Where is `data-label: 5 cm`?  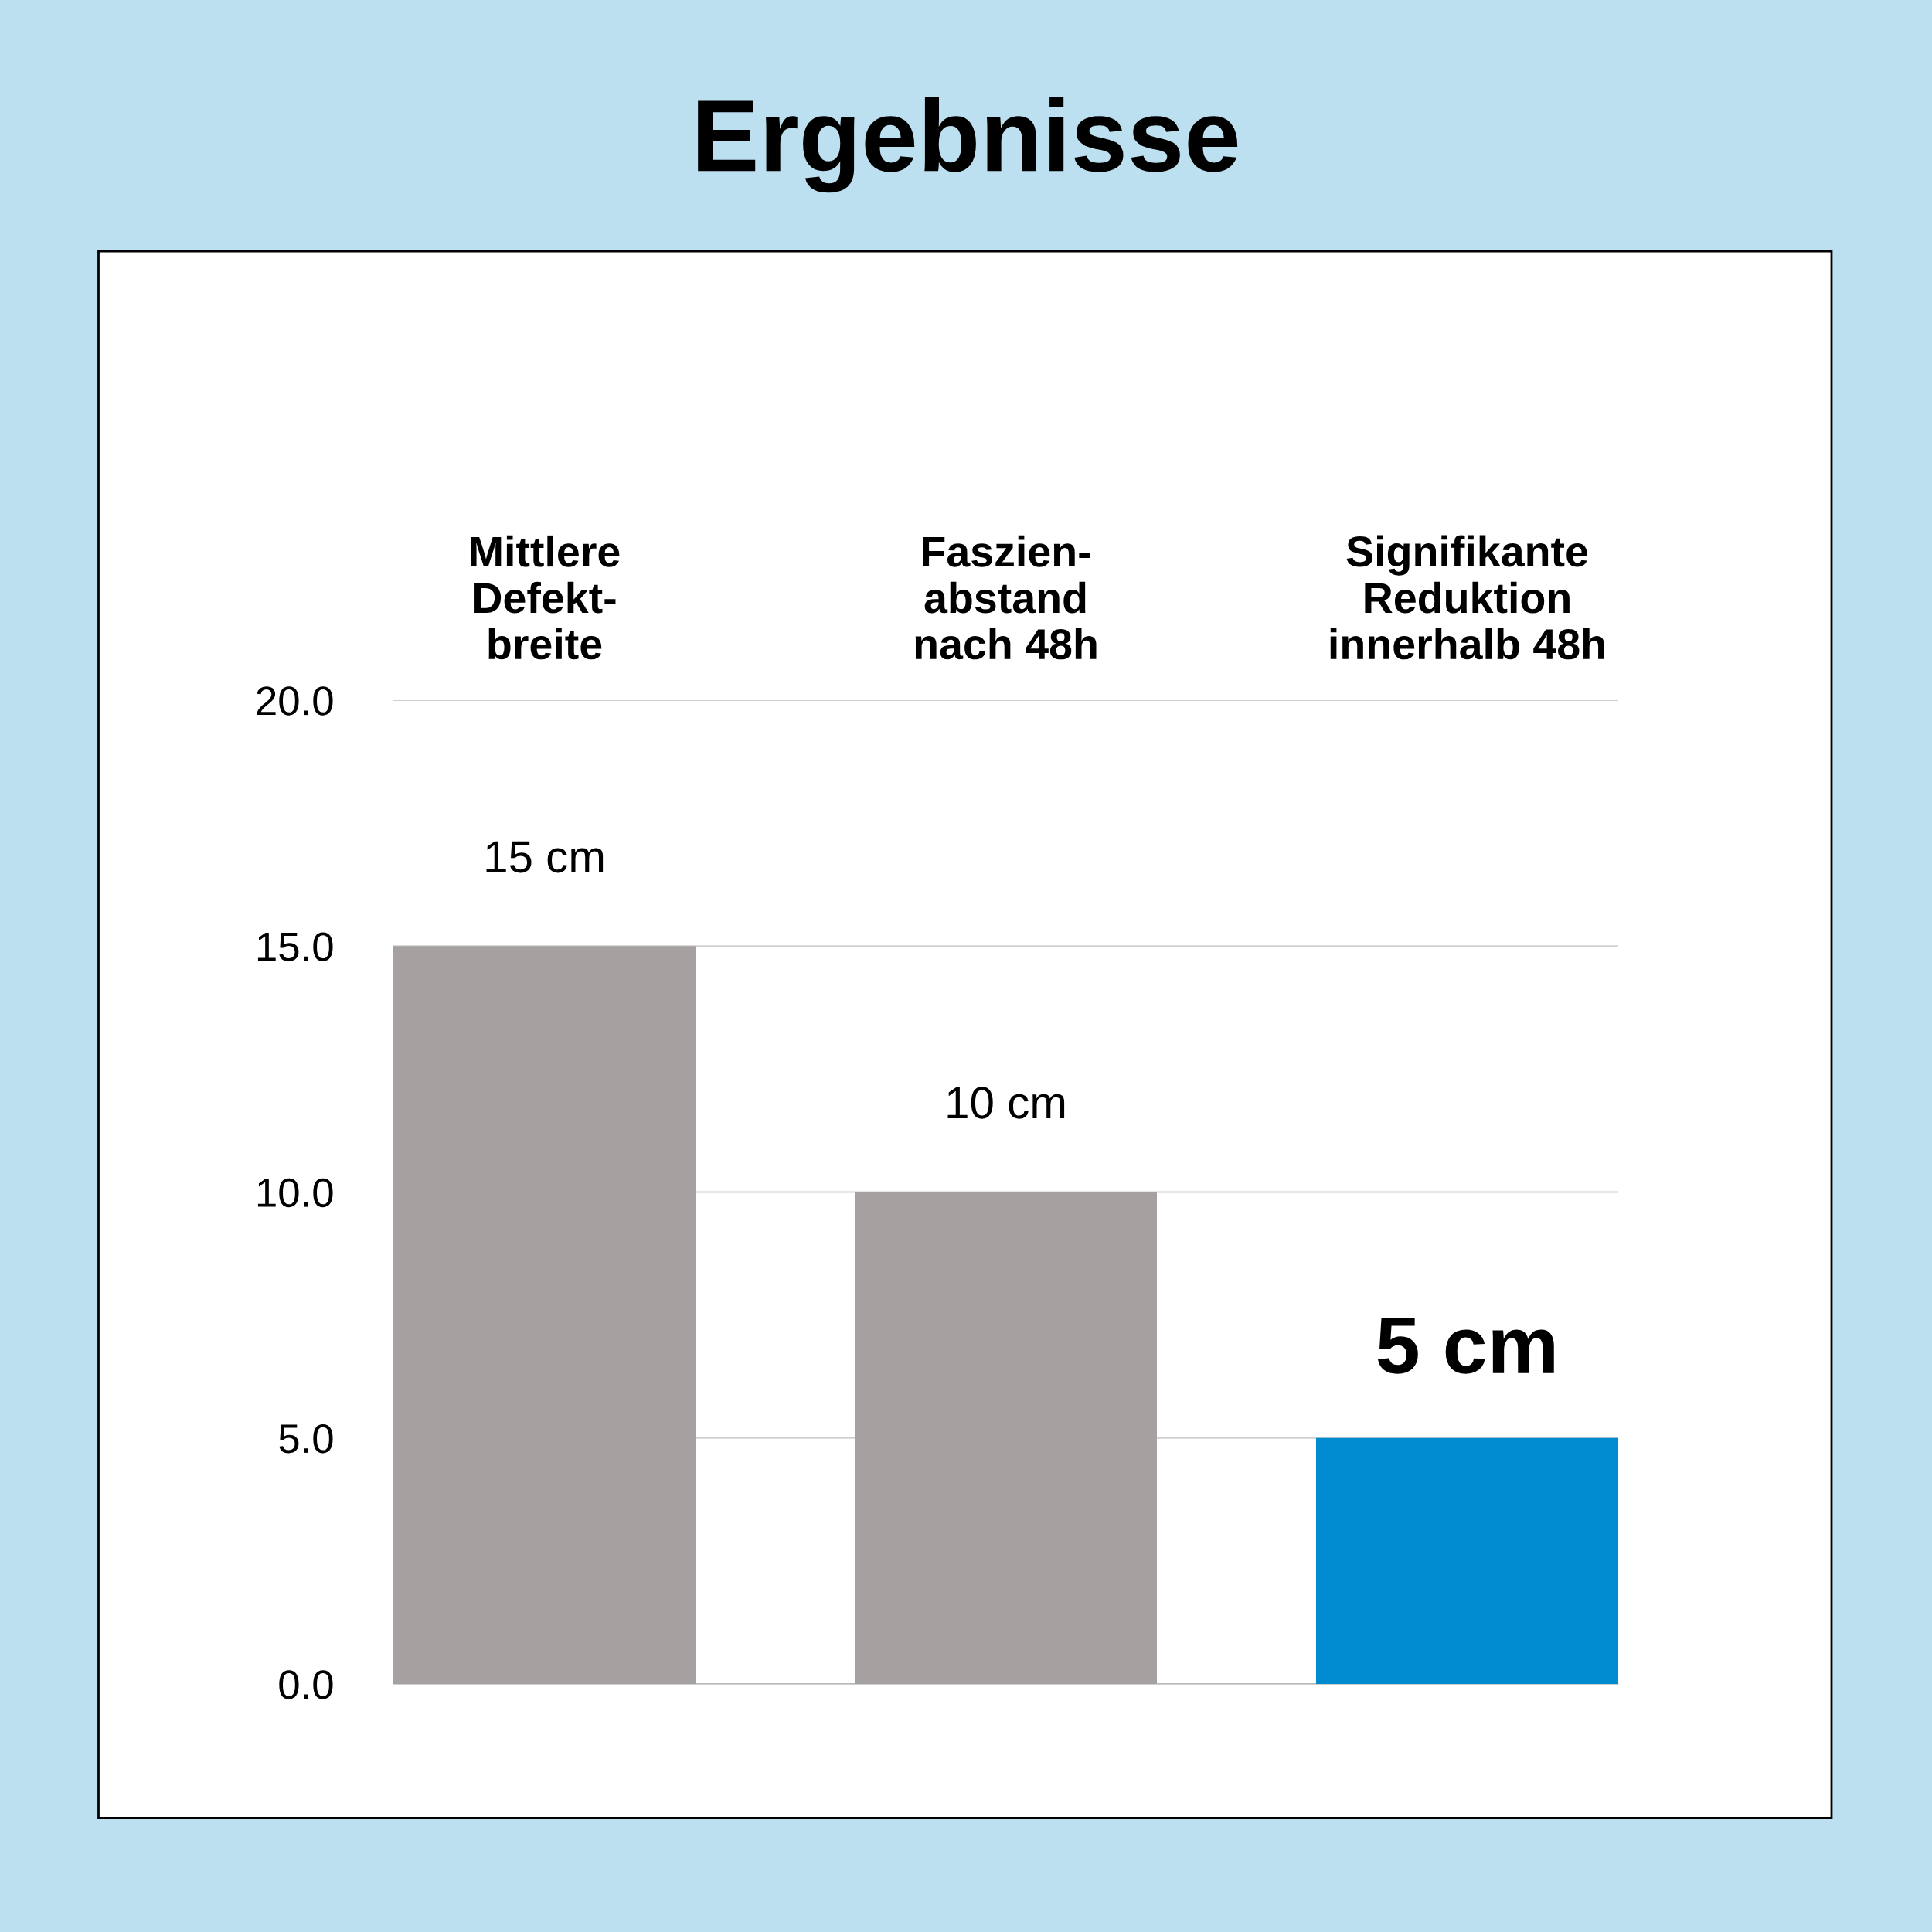 data-label: 5 cm is located at coordinates (1466, 1346).